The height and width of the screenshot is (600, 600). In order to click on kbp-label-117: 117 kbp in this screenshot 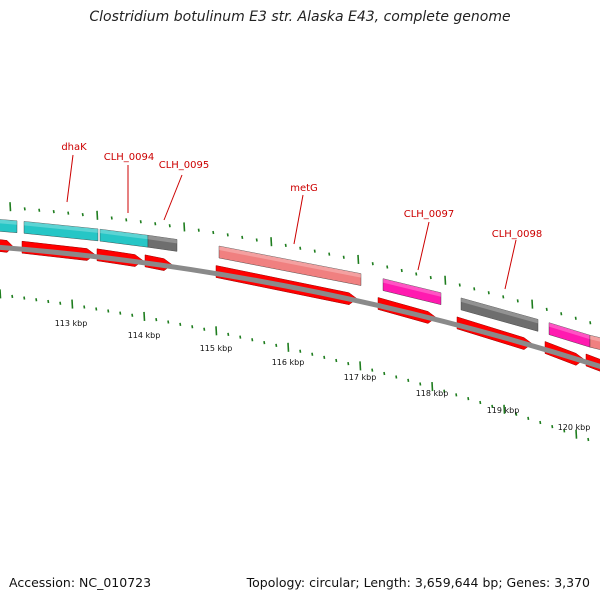, I will do `click(360, 377)`.